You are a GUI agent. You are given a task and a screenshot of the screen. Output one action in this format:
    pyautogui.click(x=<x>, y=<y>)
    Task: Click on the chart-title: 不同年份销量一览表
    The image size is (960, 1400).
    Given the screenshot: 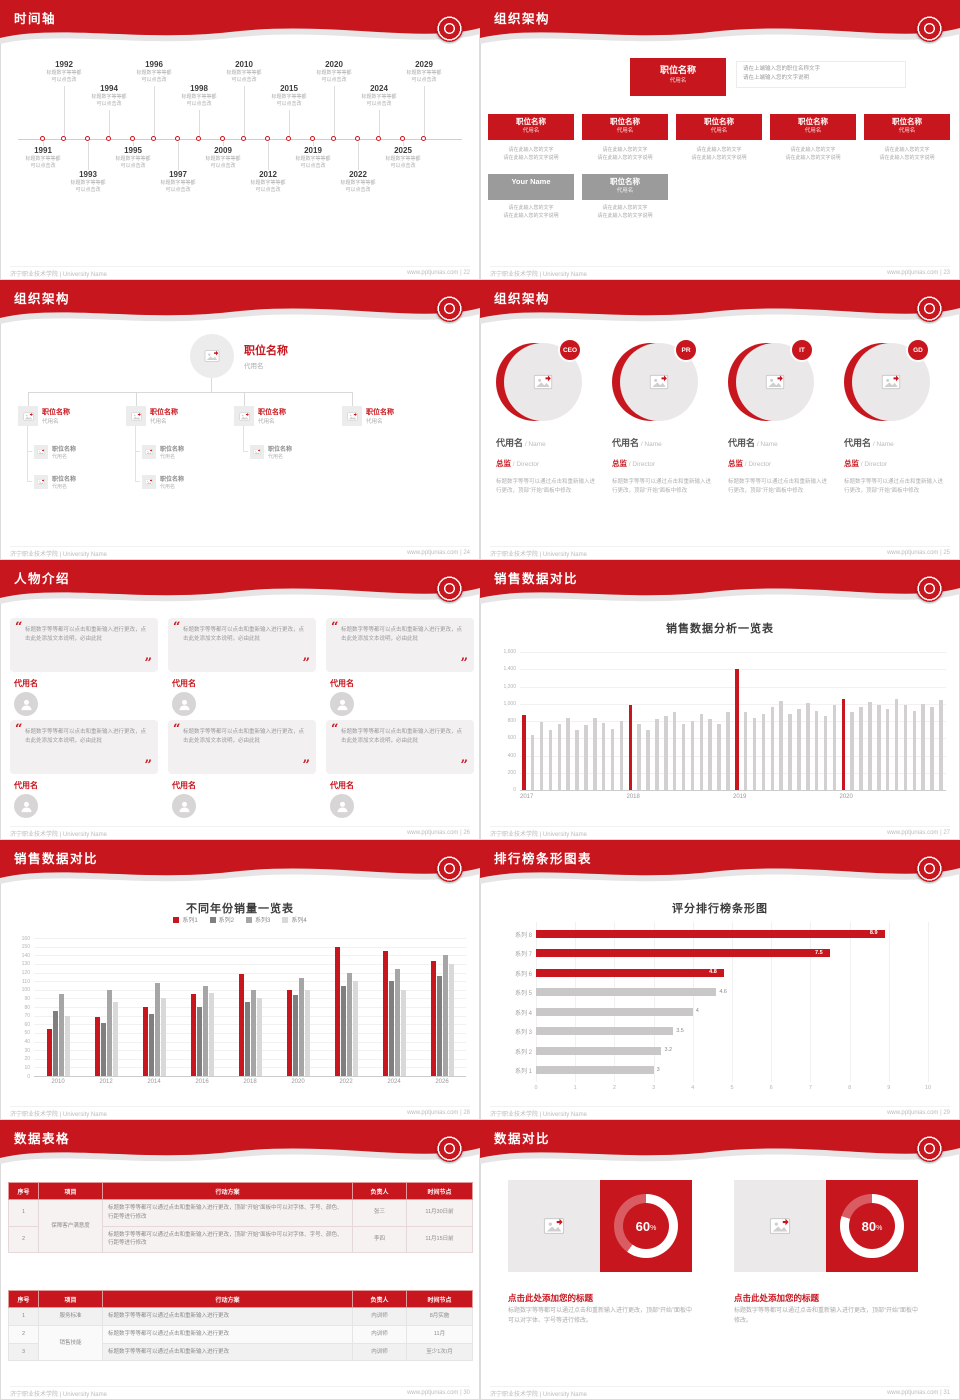 What is the action you would take?
    pyautogui.click(x=240, y=909)
    